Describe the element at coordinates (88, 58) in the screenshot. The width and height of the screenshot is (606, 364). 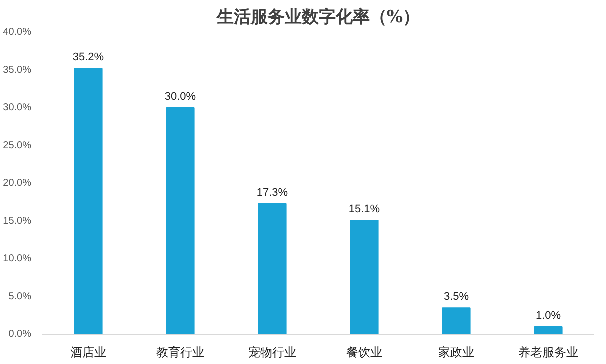
I see `data-label: 35.2%` at that location.